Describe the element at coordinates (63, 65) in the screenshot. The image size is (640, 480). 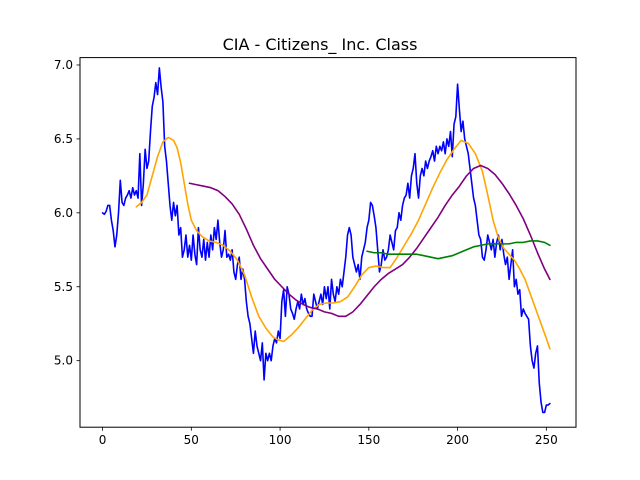
I see `y-tick-label: 7.0` at that location.